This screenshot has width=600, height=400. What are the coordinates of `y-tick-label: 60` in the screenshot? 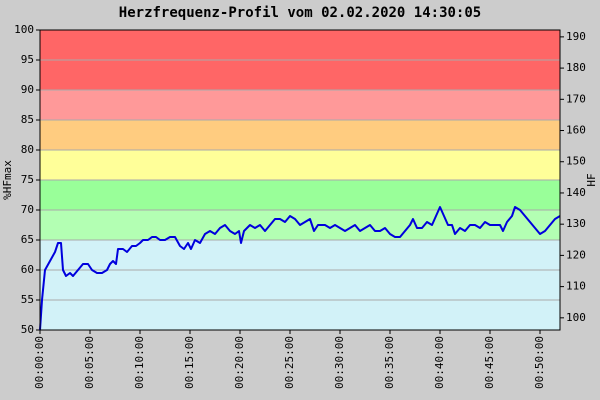 It's located at (27, 269).